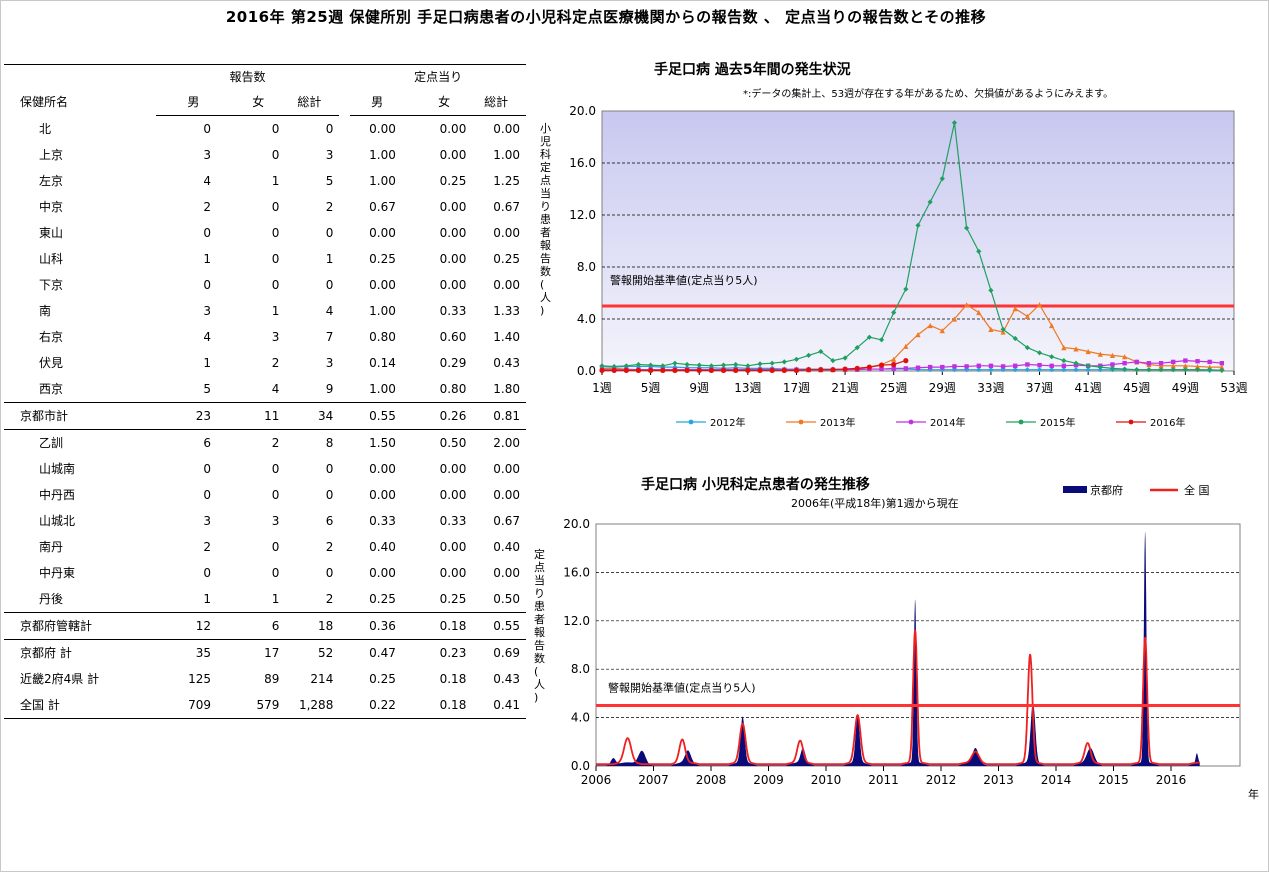 The height and width of the screenshot is (872, 1269). I want to click on chart1-series-line-2014年, so click(912, 365).